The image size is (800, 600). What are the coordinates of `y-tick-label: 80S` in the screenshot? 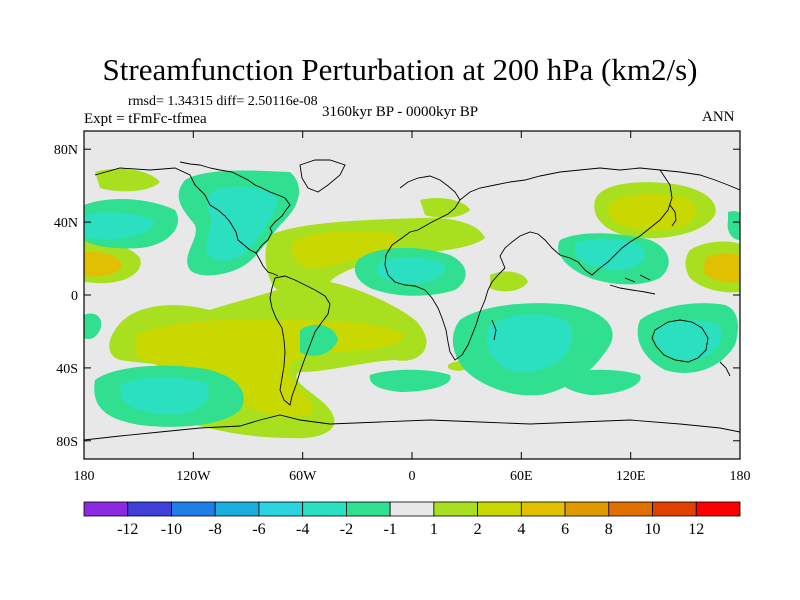 It's located at (67, 442).